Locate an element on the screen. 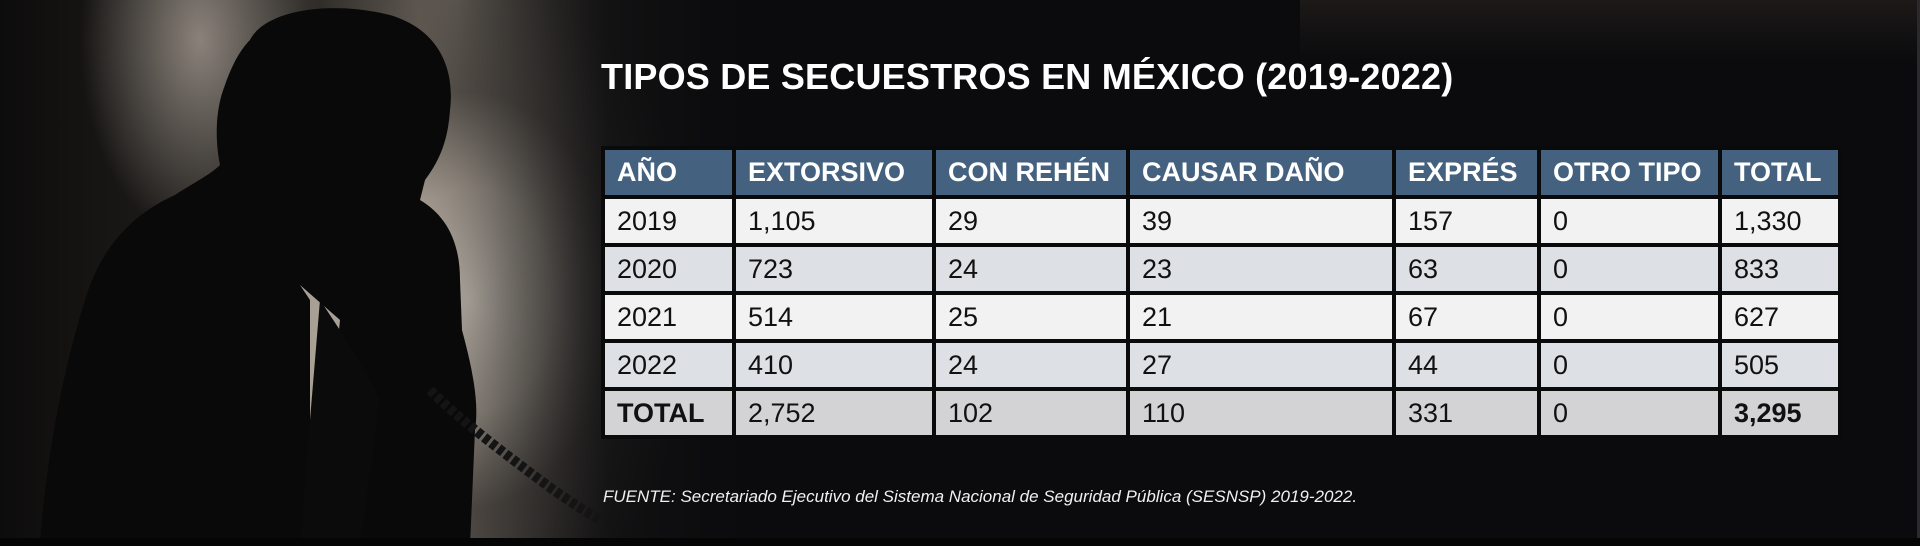  table-total-row: TOTAL 2,752 102 110 331 0 3,295 is located at coordinates (1221, 413).